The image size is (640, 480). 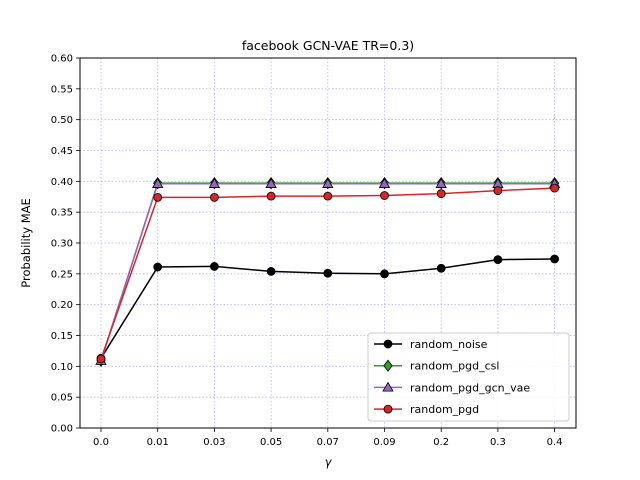 I want to click on x-tick-label: 0.3, so click(x=498, y=442).